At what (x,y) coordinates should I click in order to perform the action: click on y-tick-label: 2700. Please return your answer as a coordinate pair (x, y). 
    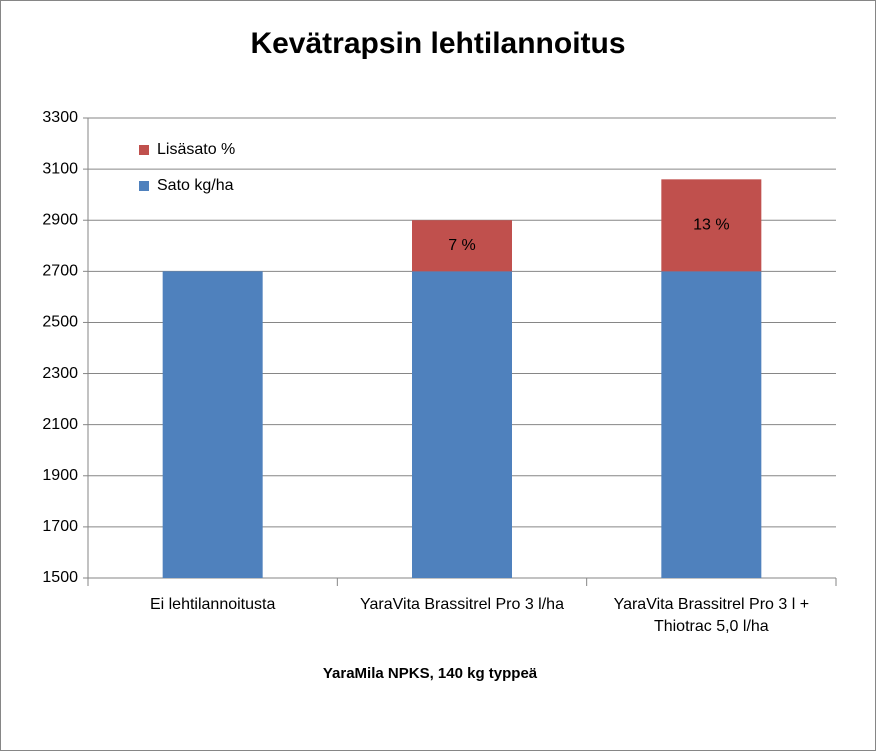
    Looking at the image, I should click on (60, 271).